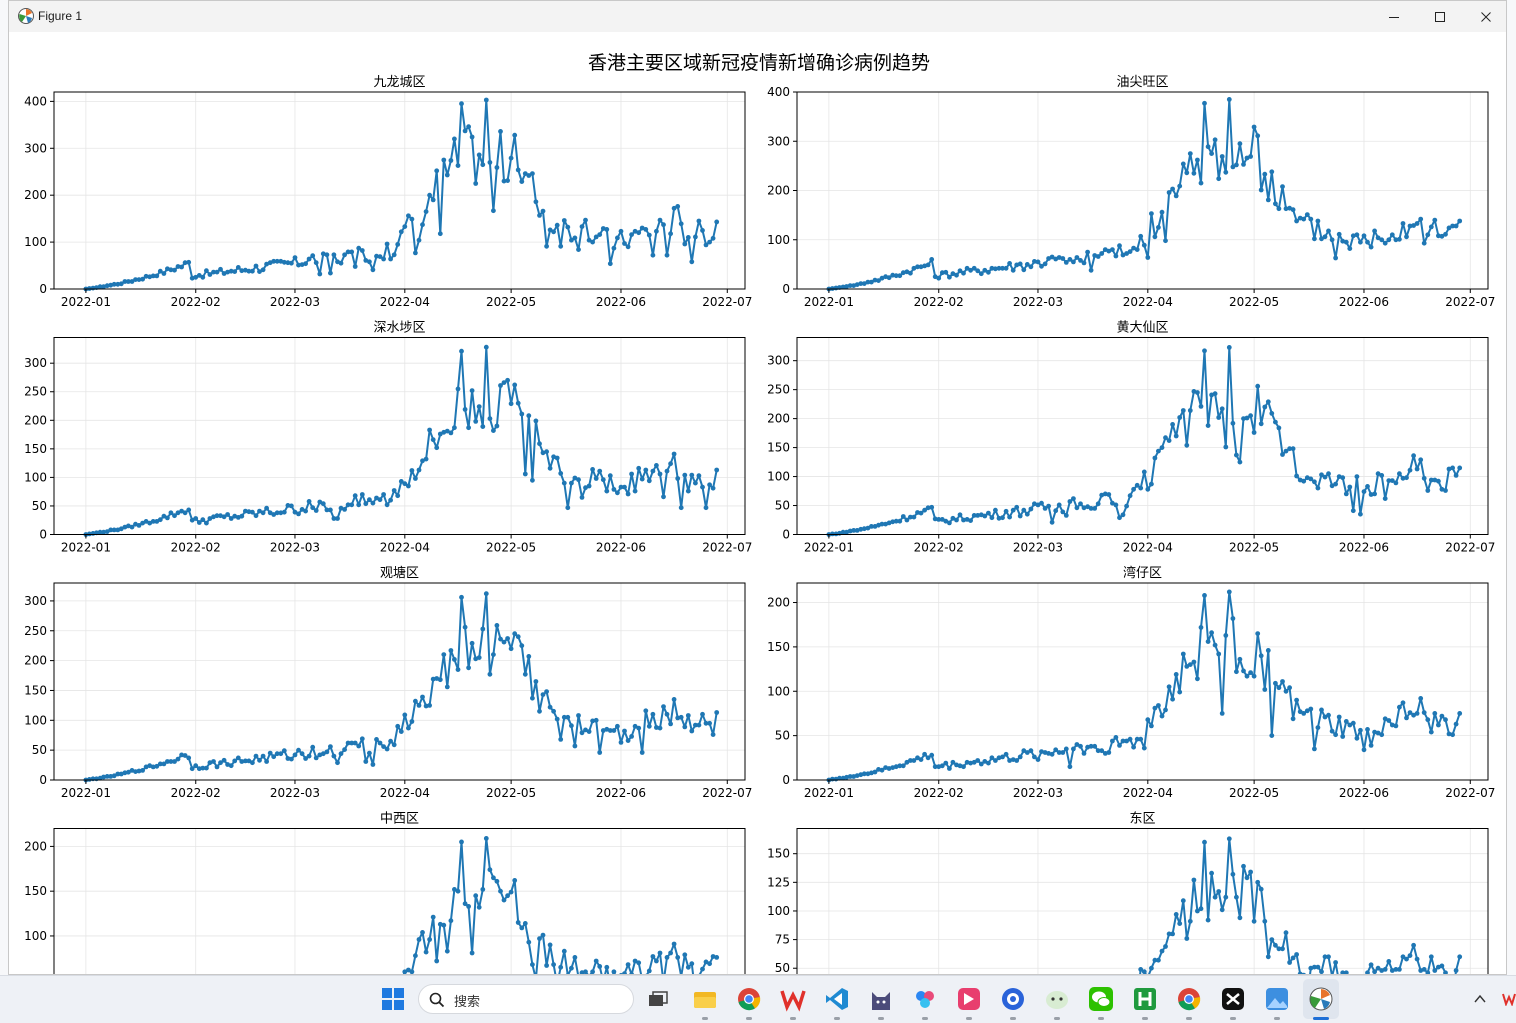 The width and height of the screenshot is (1516, 1023). What do you see at coordinates (837, 999) in the screenshot?
I see `vscode-icon` at bounding box center [837, 999].